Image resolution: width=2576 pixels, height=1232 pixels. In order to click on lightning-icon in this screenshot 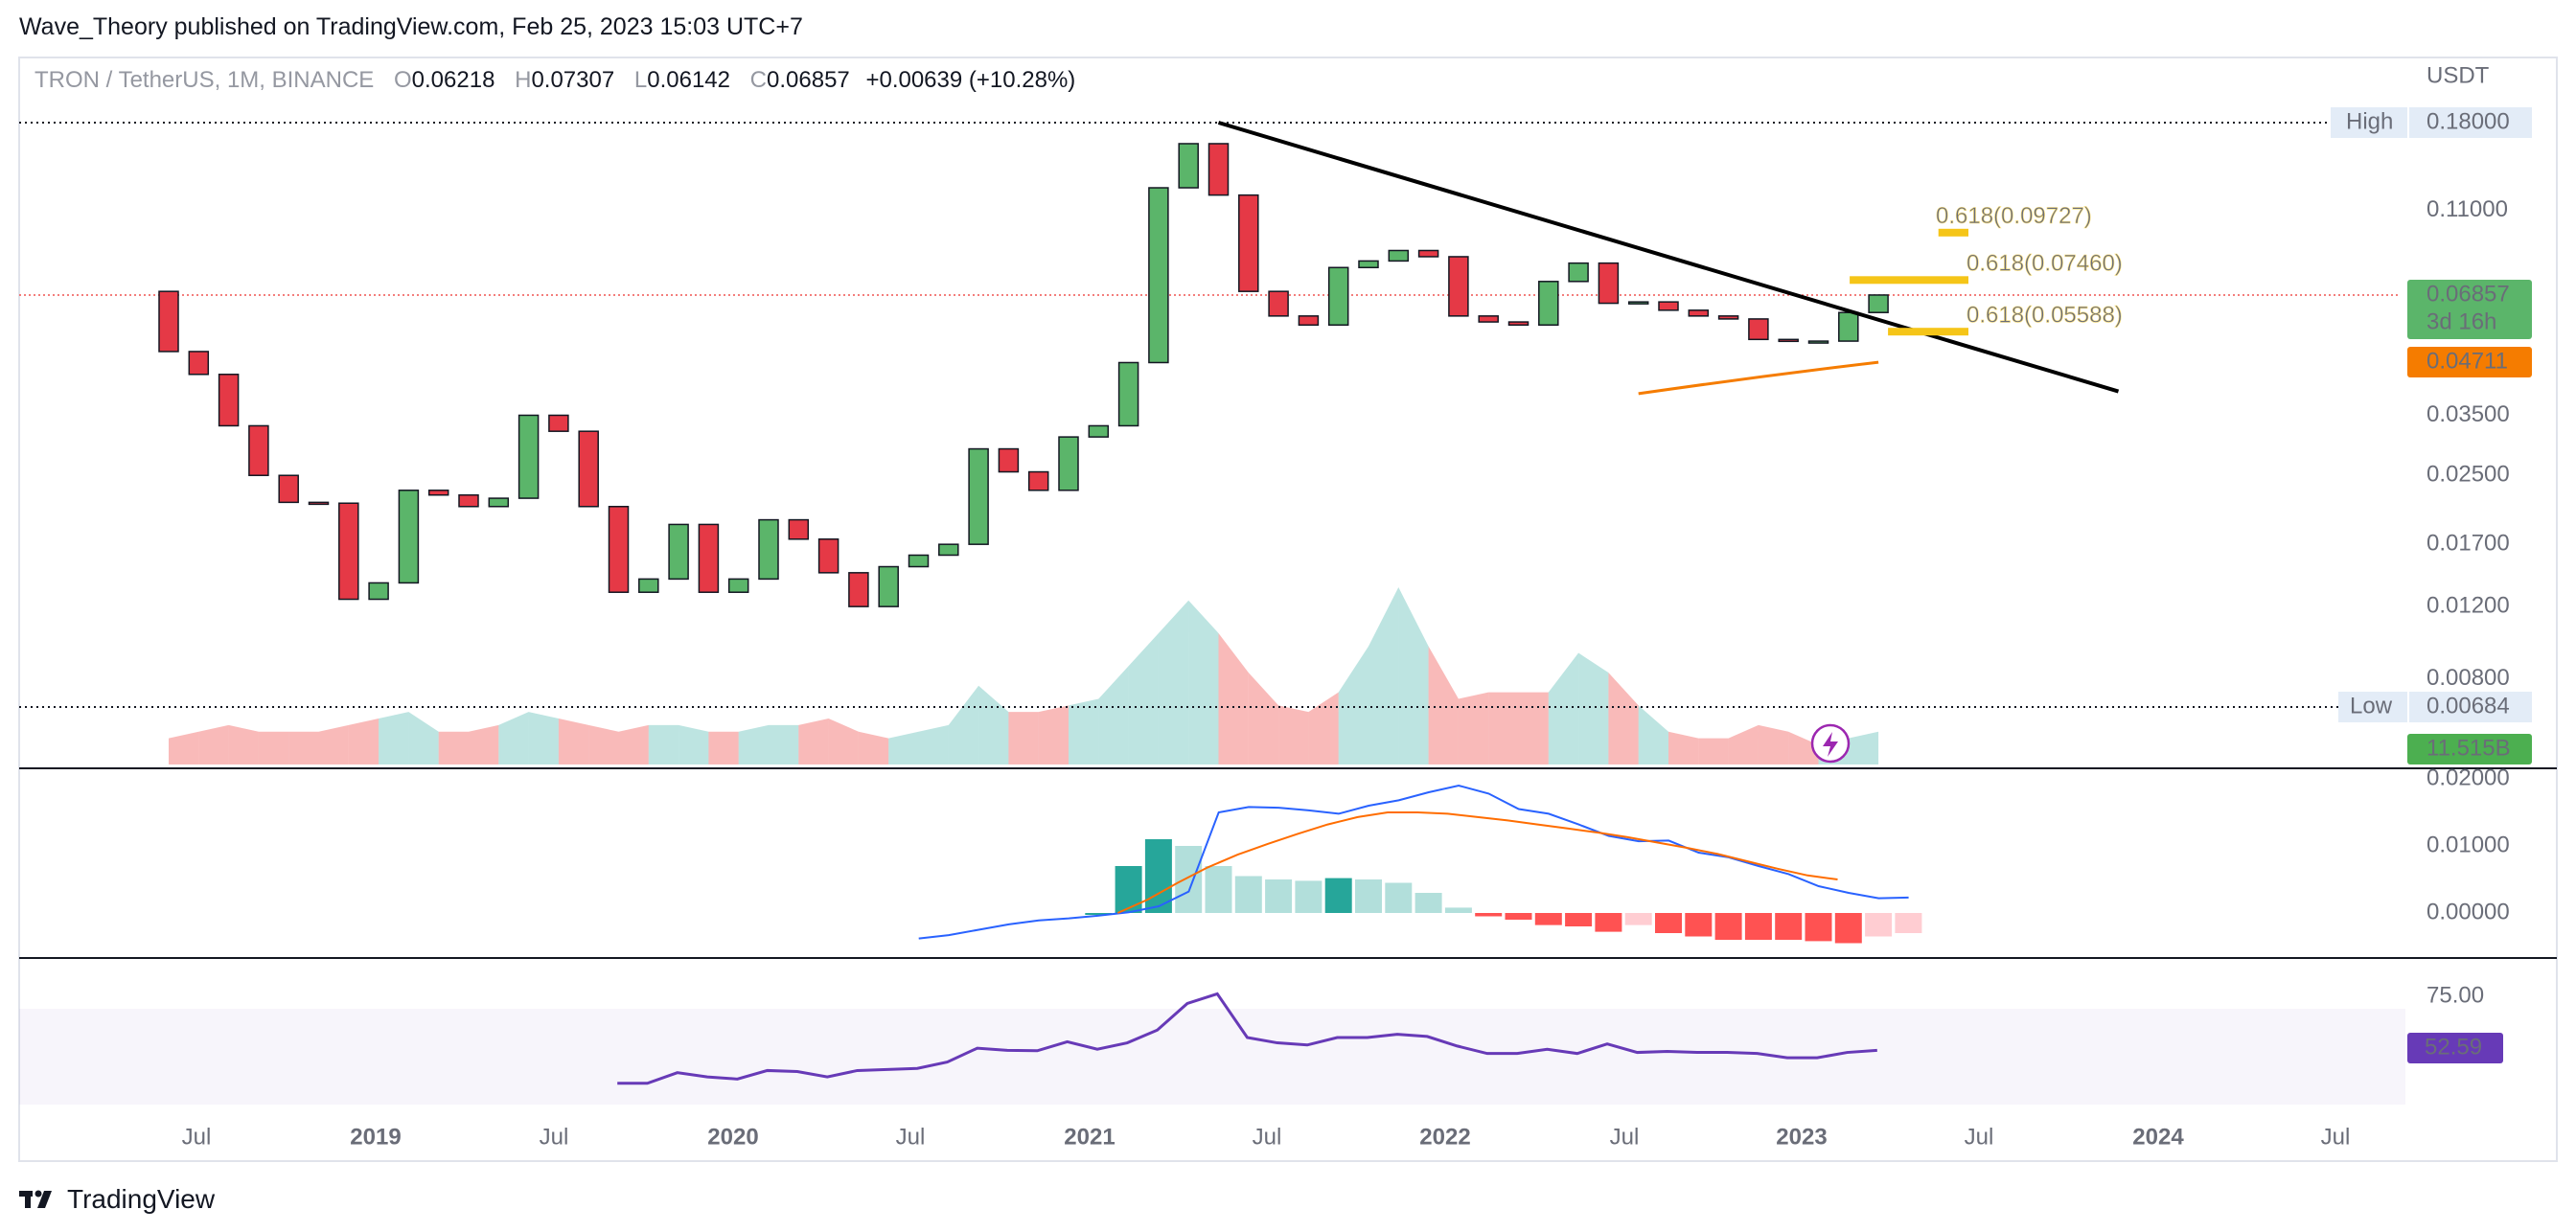, I will do `click(1830, 743)`.